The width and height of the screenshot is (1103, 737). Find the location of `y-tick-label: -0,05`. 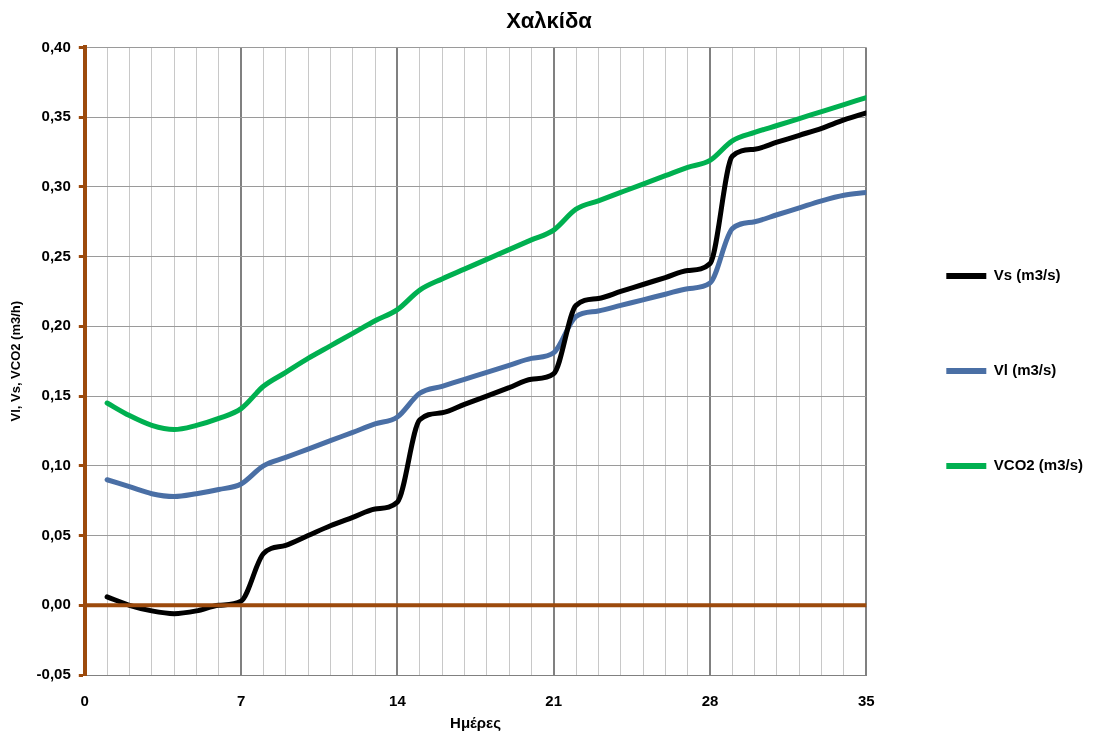

y-tick-label: -0,05 is located at coordinates (53, 674).